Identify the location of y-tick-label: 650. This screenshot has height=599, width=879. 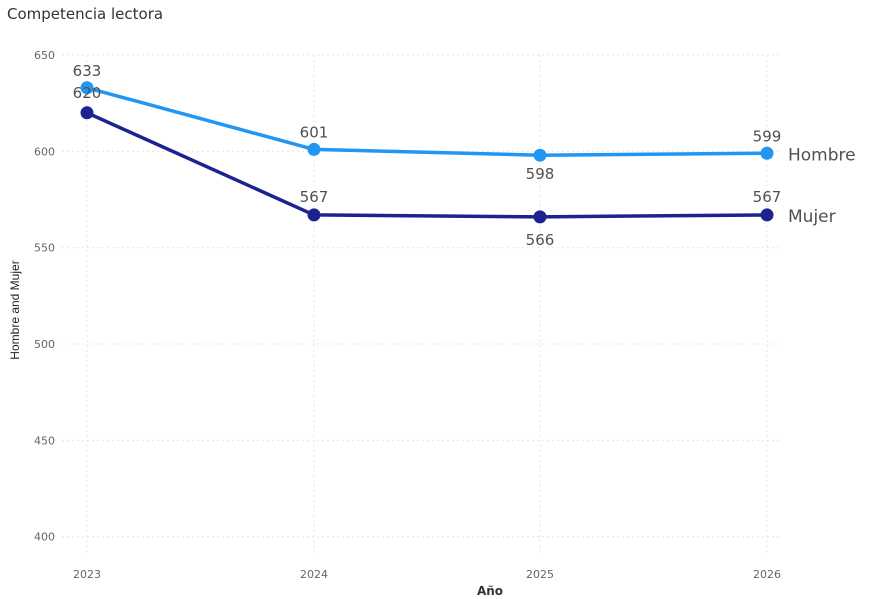
(44, 55).